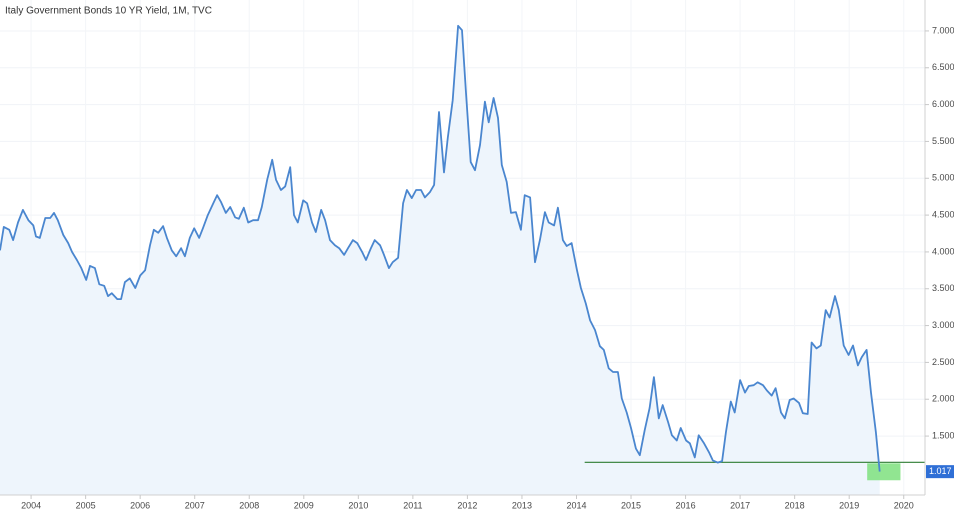 The width and height of the screenshot is (954, 513). I want to click on y-tick-label: 2.500, so click(943, 362).